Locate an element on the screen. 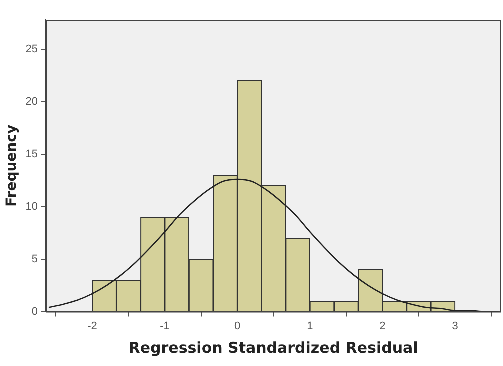 The height and width of the screenshot is (366, 503). y-tick-label: 5 is located at coordinates (35, 259).